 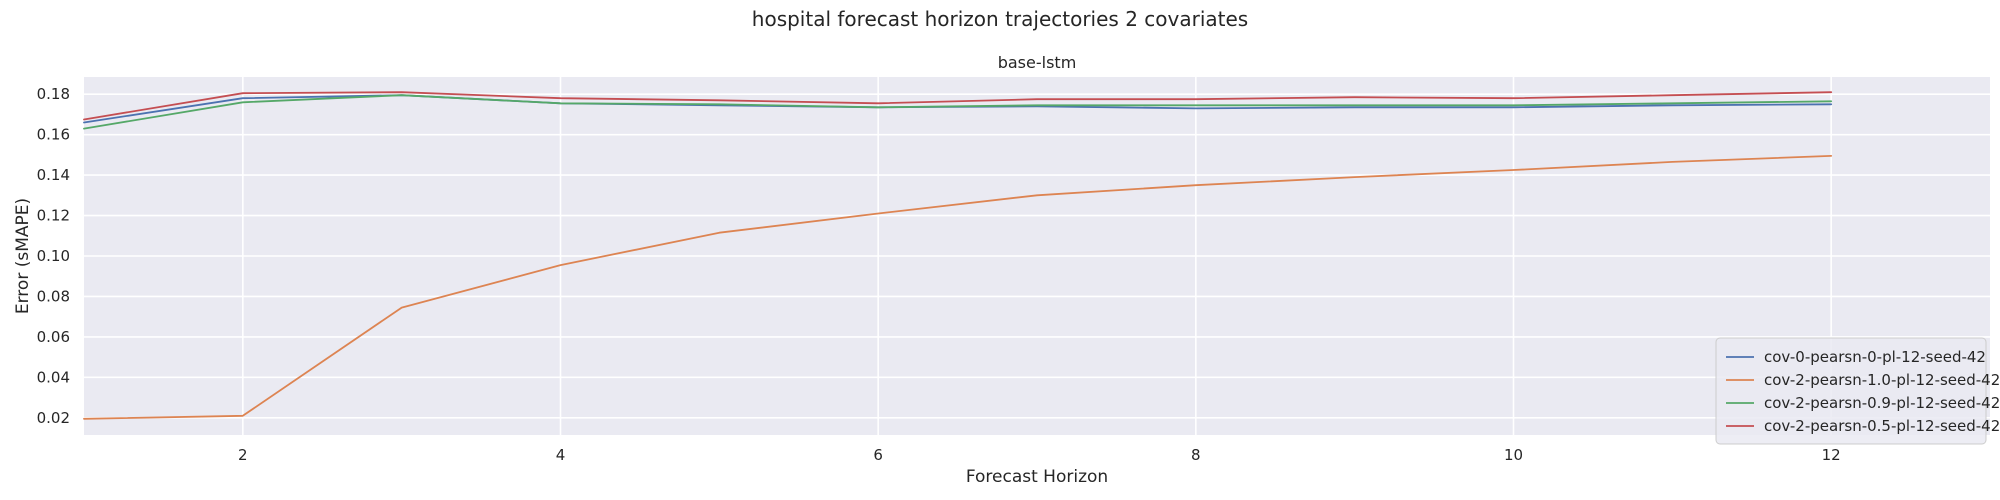 What do you see at coordinates (53, 337) in the screenshot?
I see `y-tick-label: 0.06` at bounding box center [53, 337].